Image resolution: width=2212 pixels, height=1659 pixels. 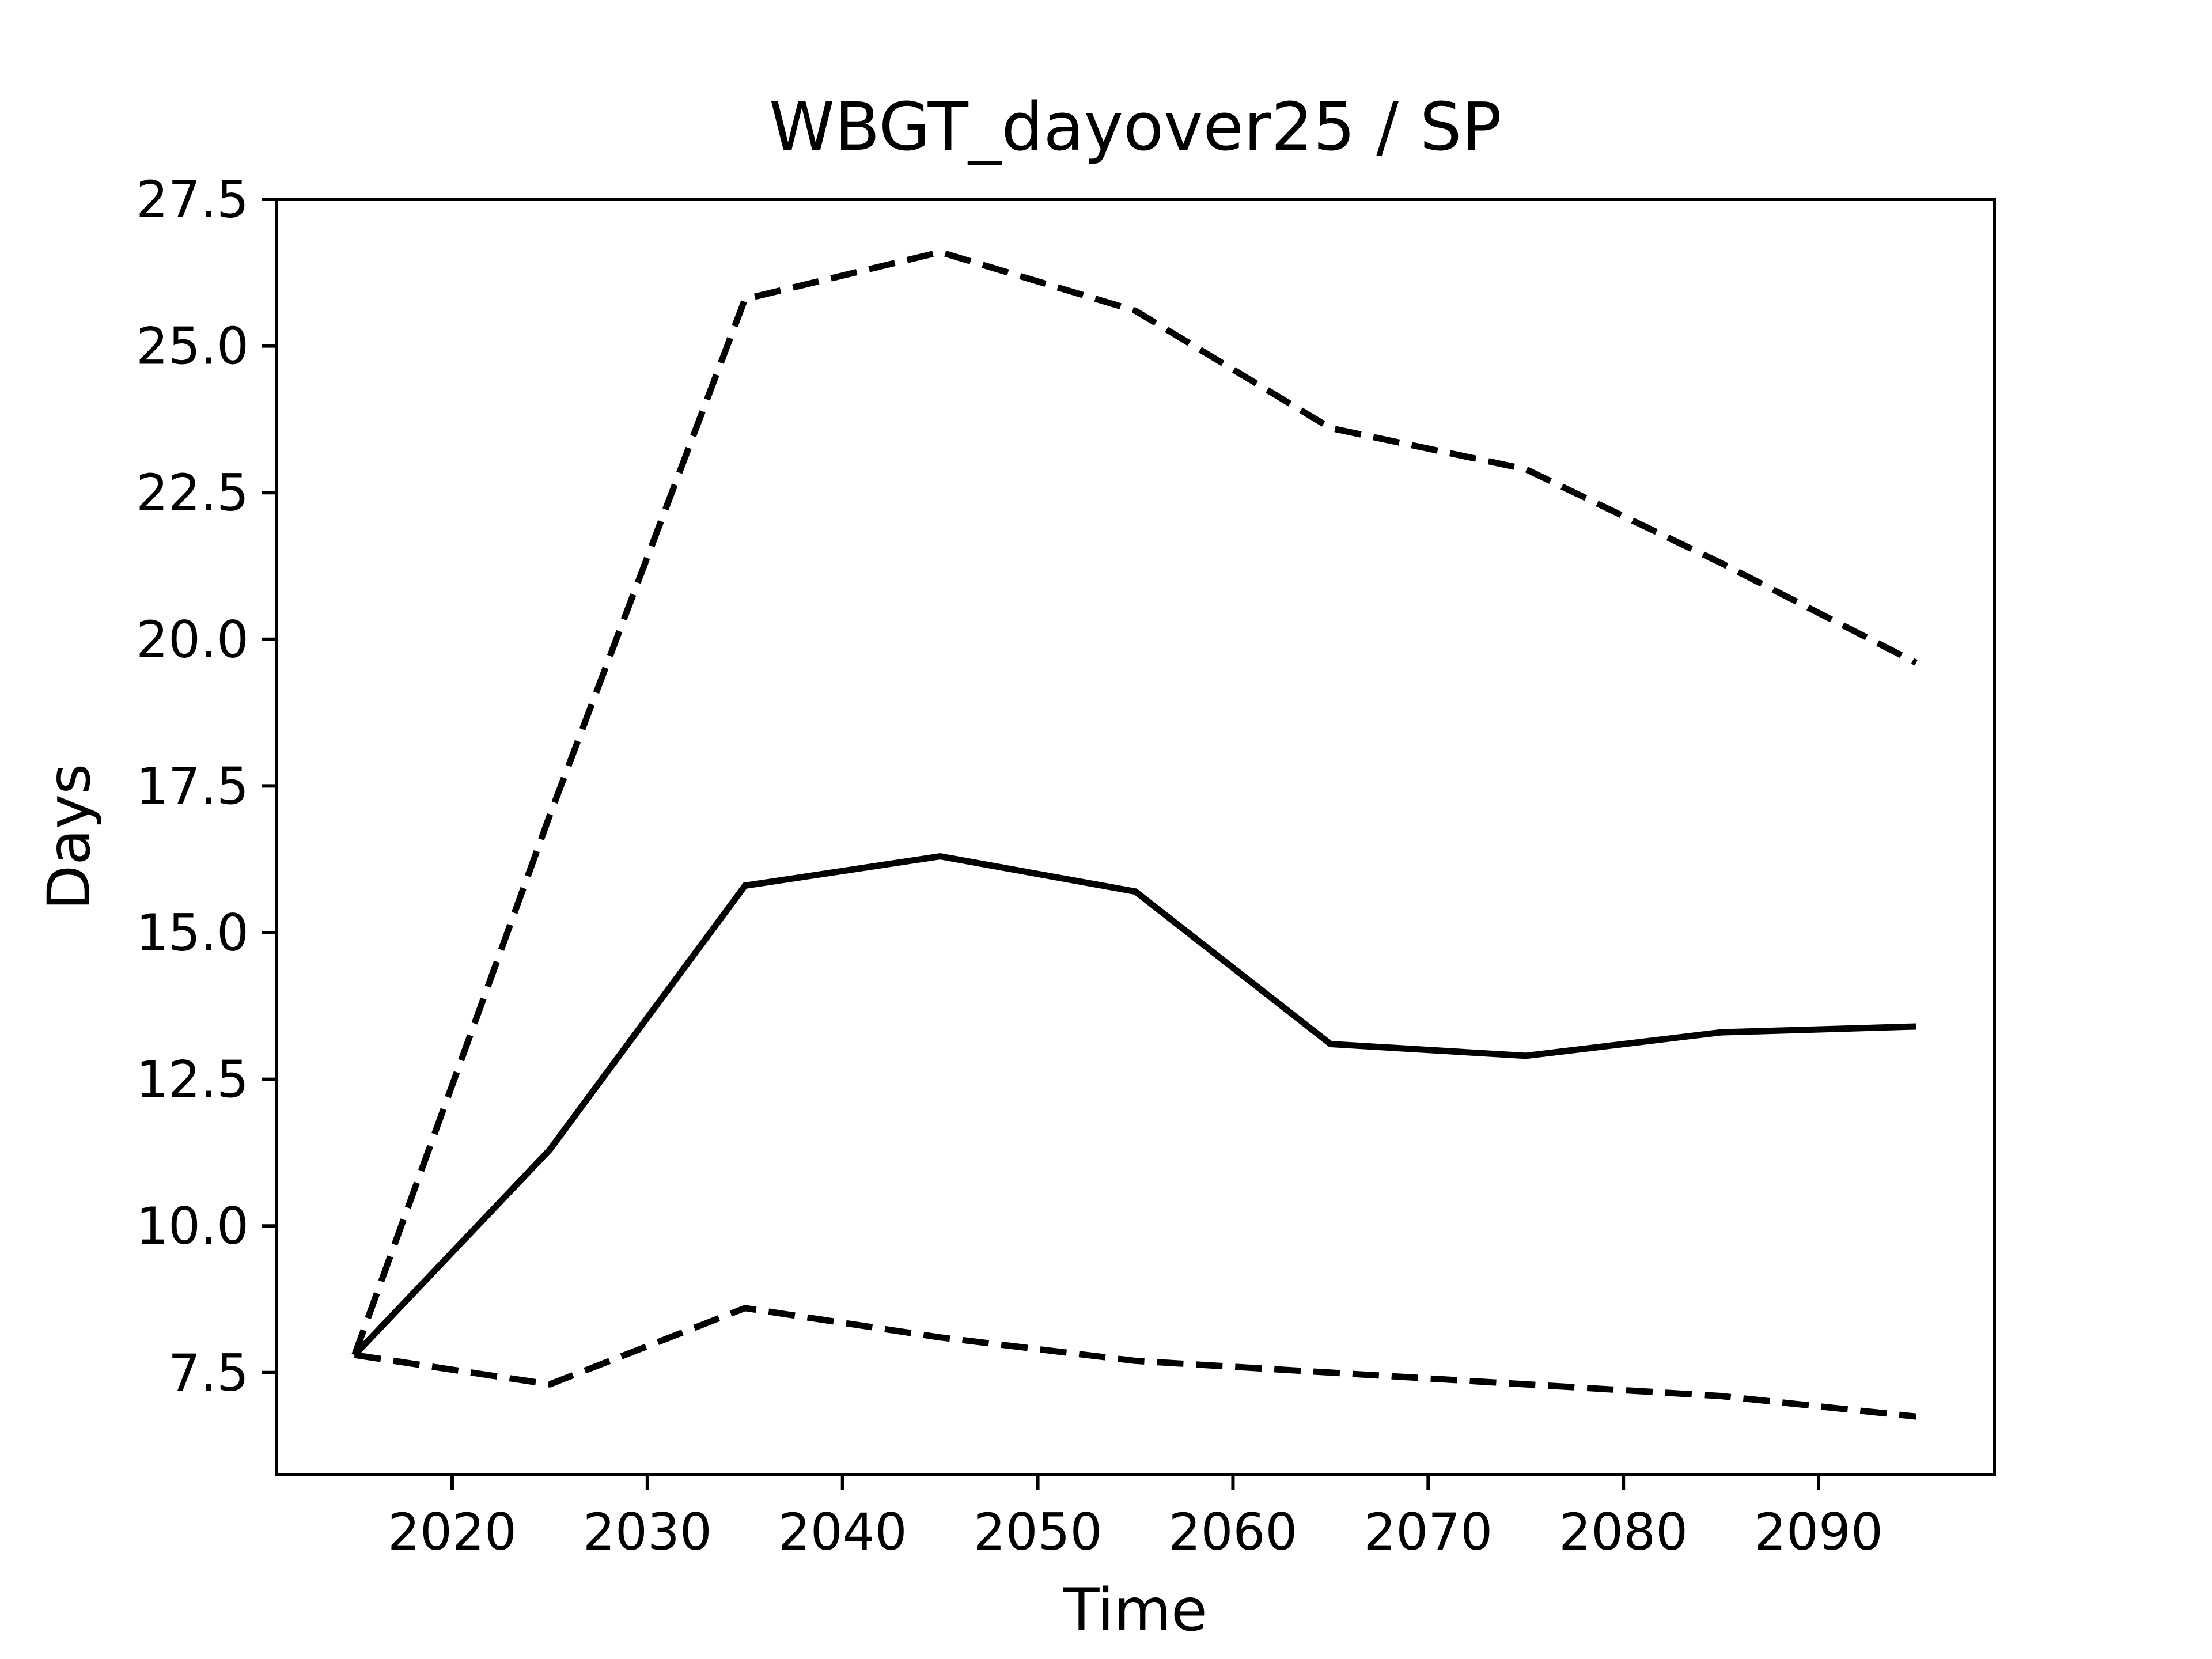 What do you see at coordinates (1038, 1532) in the screenshot?
I see `x-tick-label: 2050` at bounding box center [1038, 1532].